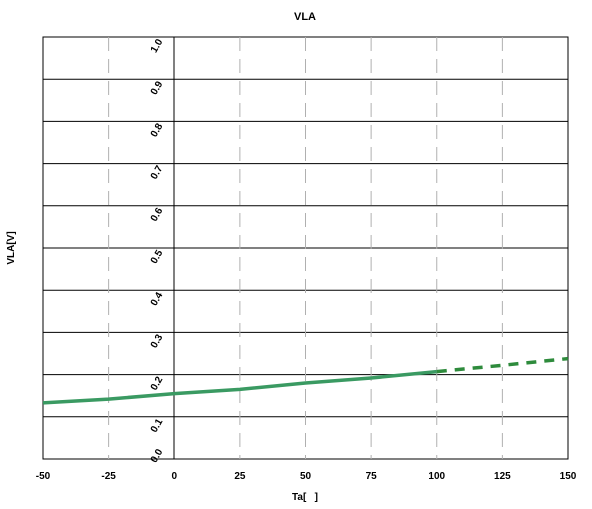 This screenshot has width=592, height=509. I want to click on chart-title: VLA, so click(305, 17).